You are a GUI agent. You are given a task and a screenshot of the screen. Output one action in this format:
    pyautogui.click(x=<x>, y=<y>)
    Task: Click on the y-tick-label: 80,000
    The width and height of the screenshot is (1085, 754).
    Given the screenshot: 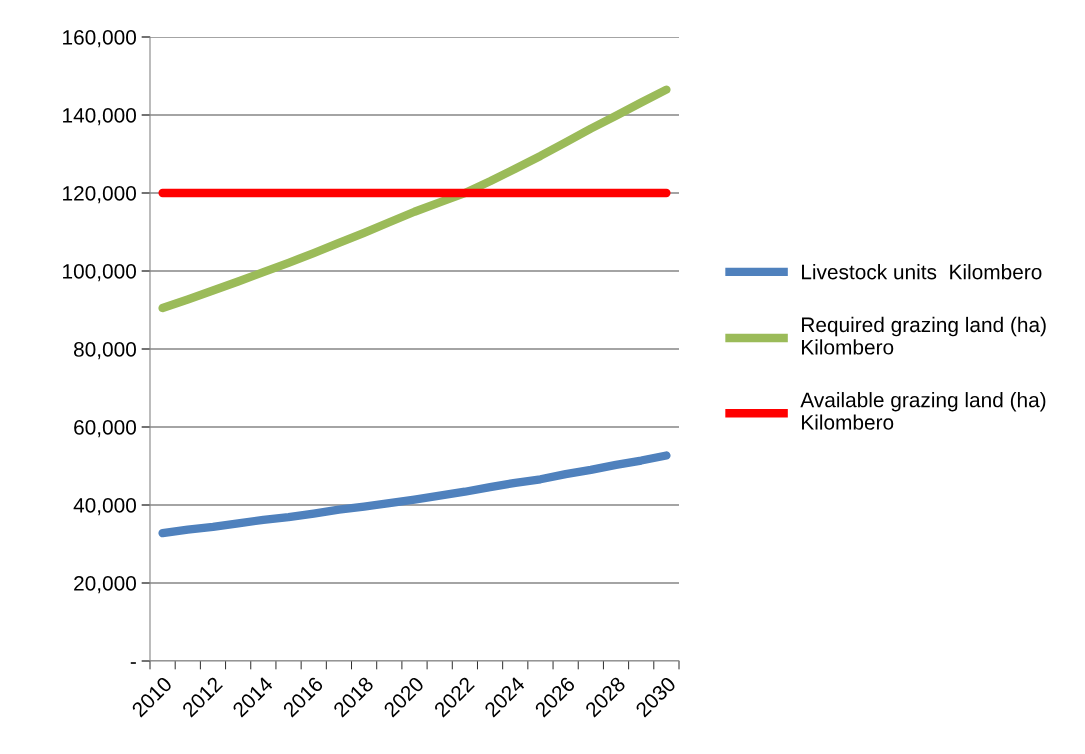 What is the action you would take?
    pyautogui.click(x=105, y=351)
    